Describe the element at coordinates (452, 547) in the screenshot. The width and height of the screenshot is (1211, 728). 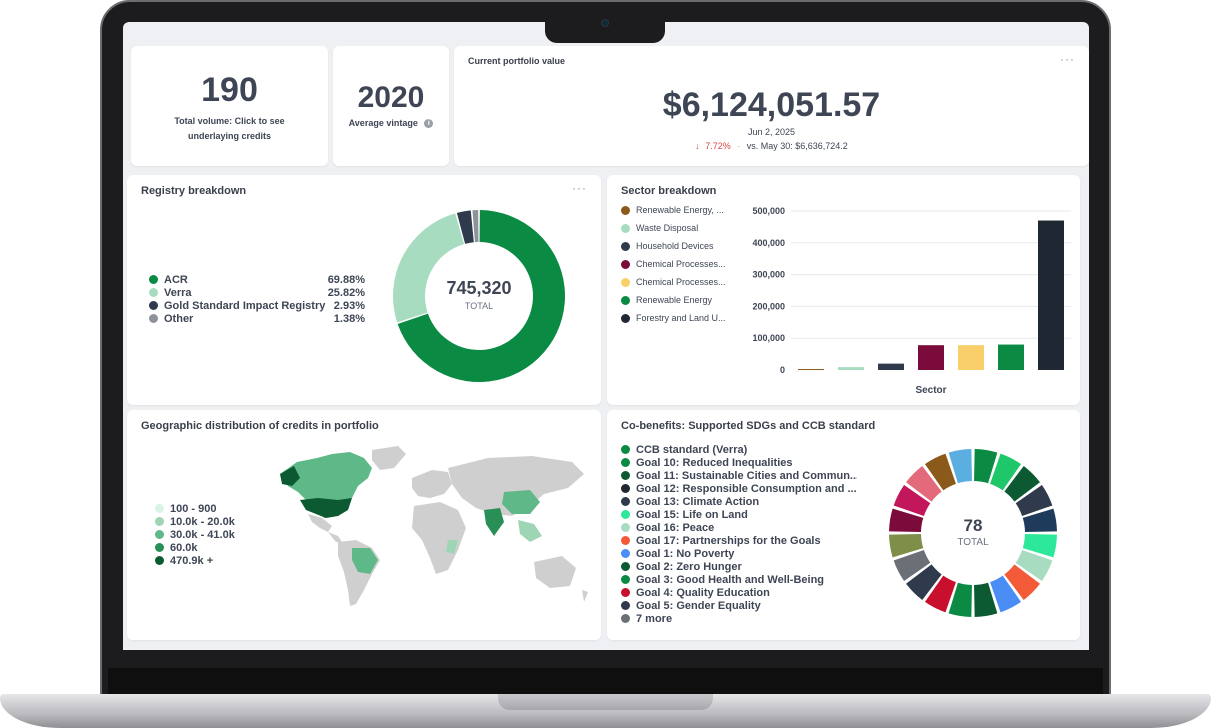
I see `map-east-africa` at that location.